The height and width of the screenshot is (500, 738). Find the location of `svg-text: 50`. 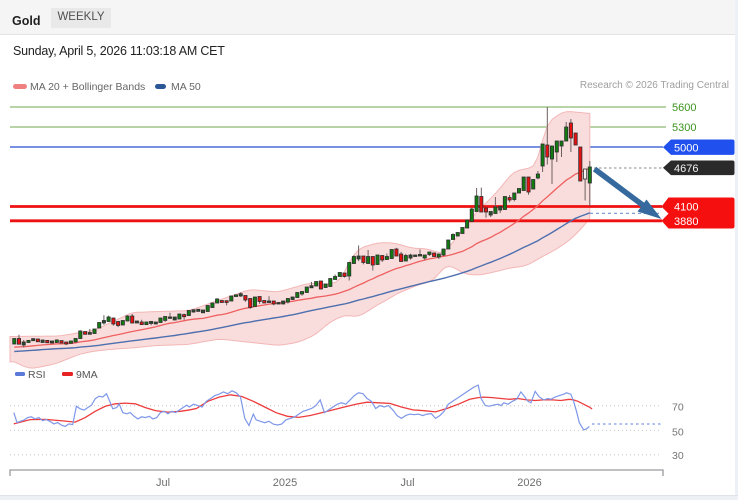

svg-text: 50 is located at coordinates (678, 432).